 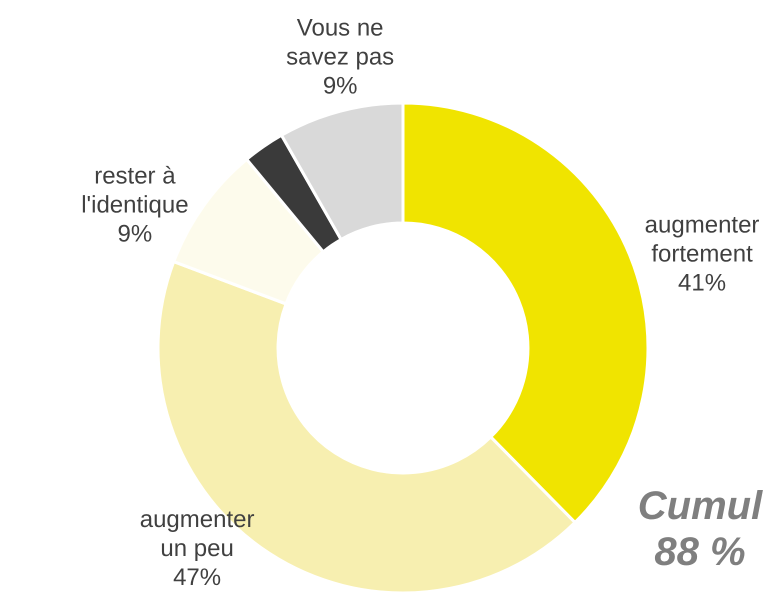 What do you see at coordinates (135, 190) in the screenshot?
I see `slice-label: rester à l'identique` at bounding box center [135, 190].